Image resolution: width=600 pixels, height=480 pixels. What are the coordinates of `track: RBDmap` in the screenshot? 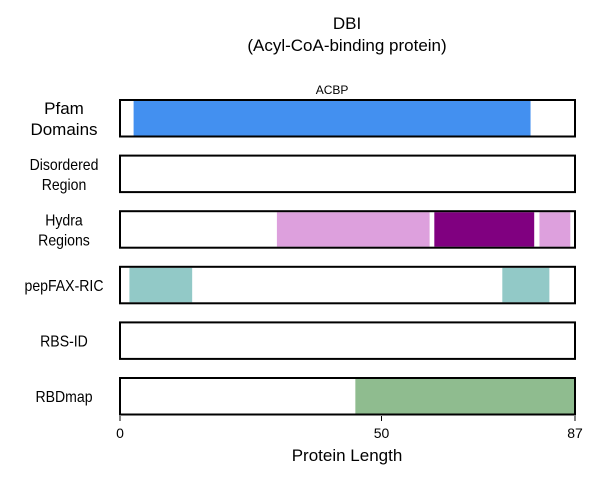 It's located at (305, 396).